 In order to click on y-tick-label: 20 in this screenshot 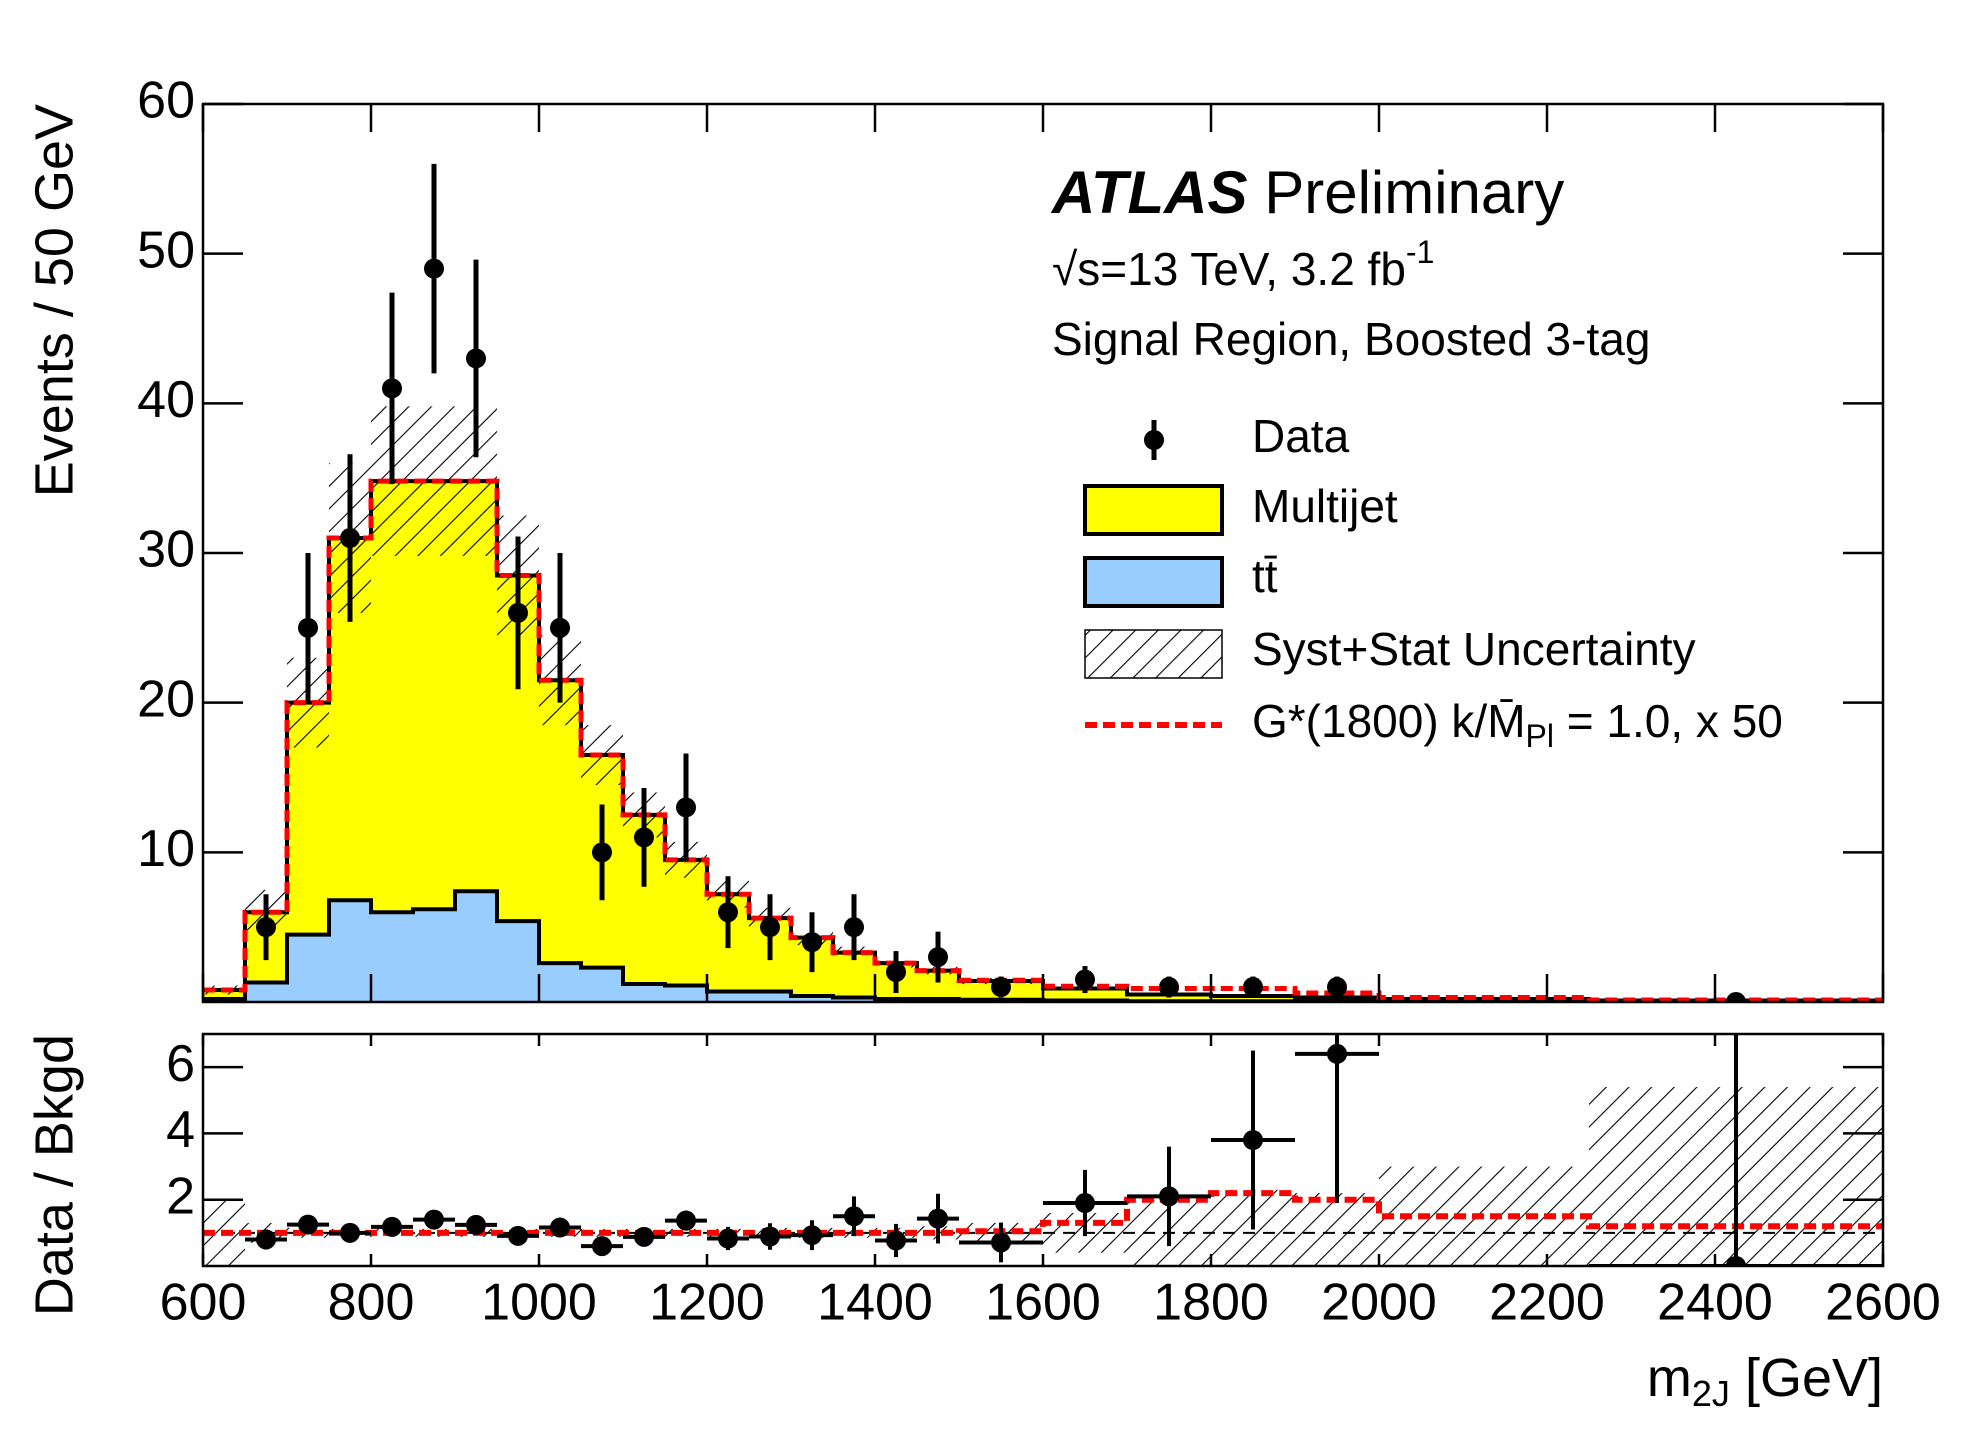, I will do `click(166, 699)`.